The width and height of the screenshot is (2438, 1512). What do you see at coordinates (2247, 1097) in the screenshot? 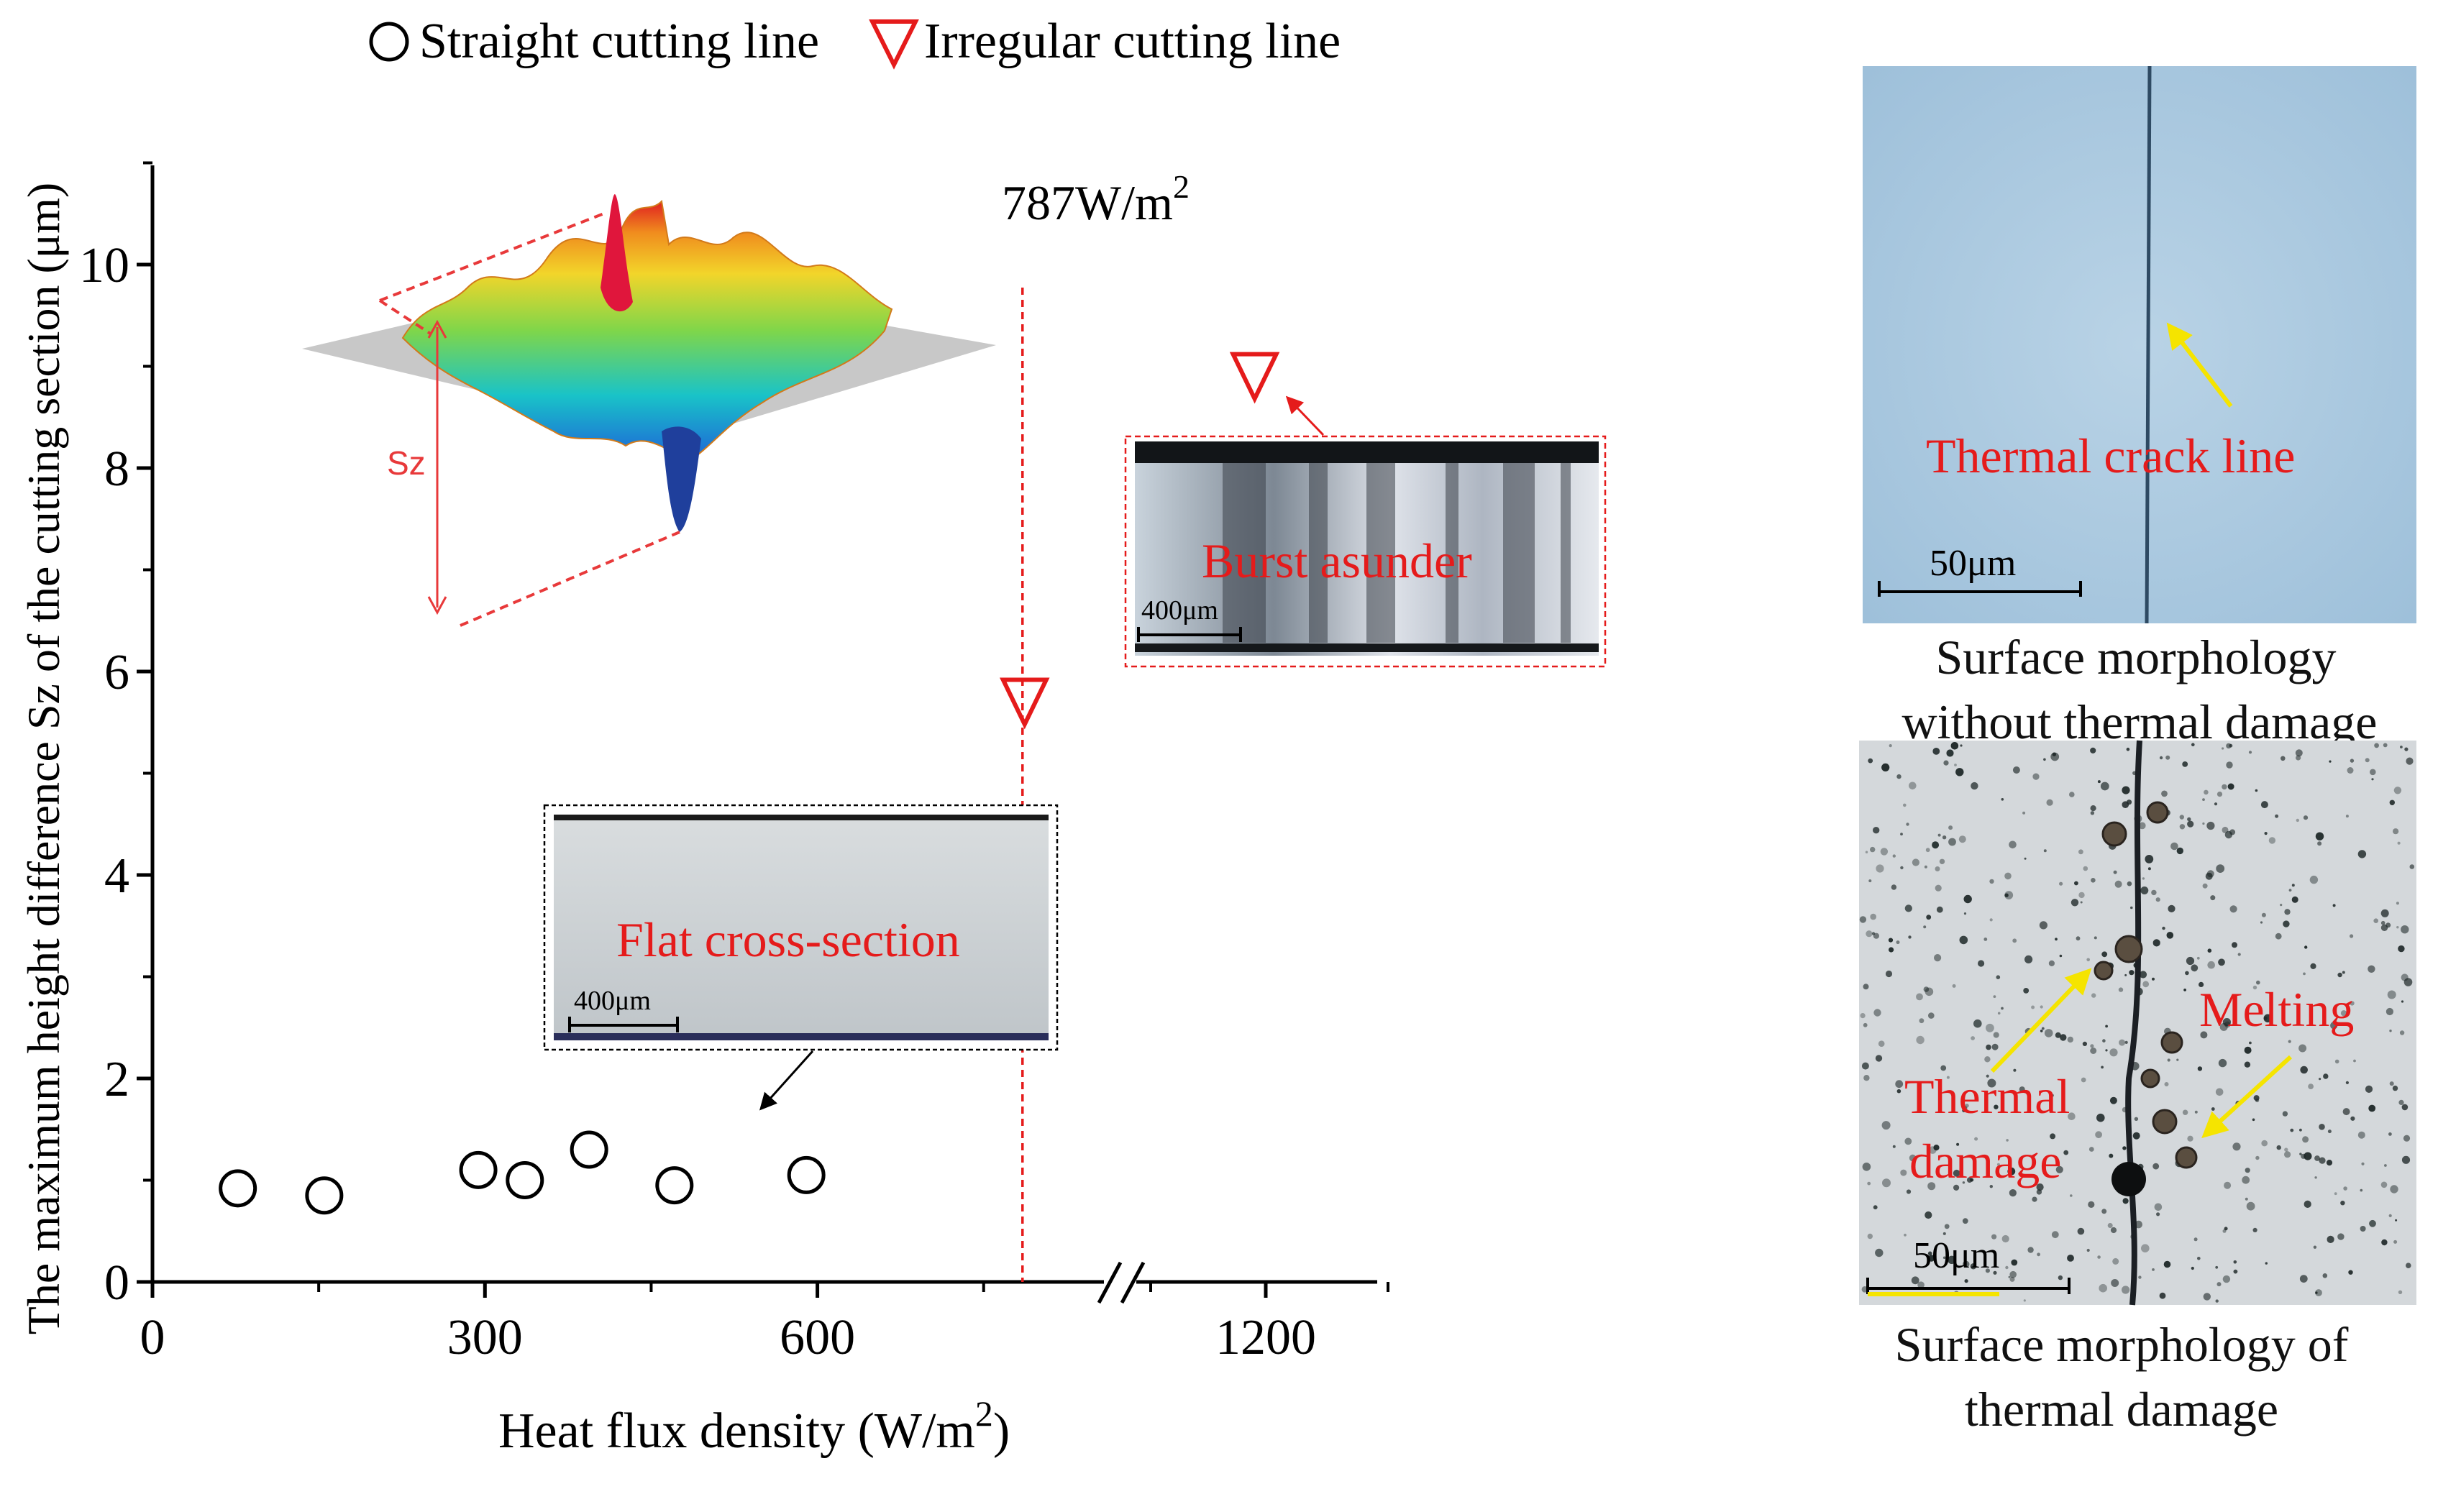
I see `melting-arrow` at bounding box center [2247, 1097].